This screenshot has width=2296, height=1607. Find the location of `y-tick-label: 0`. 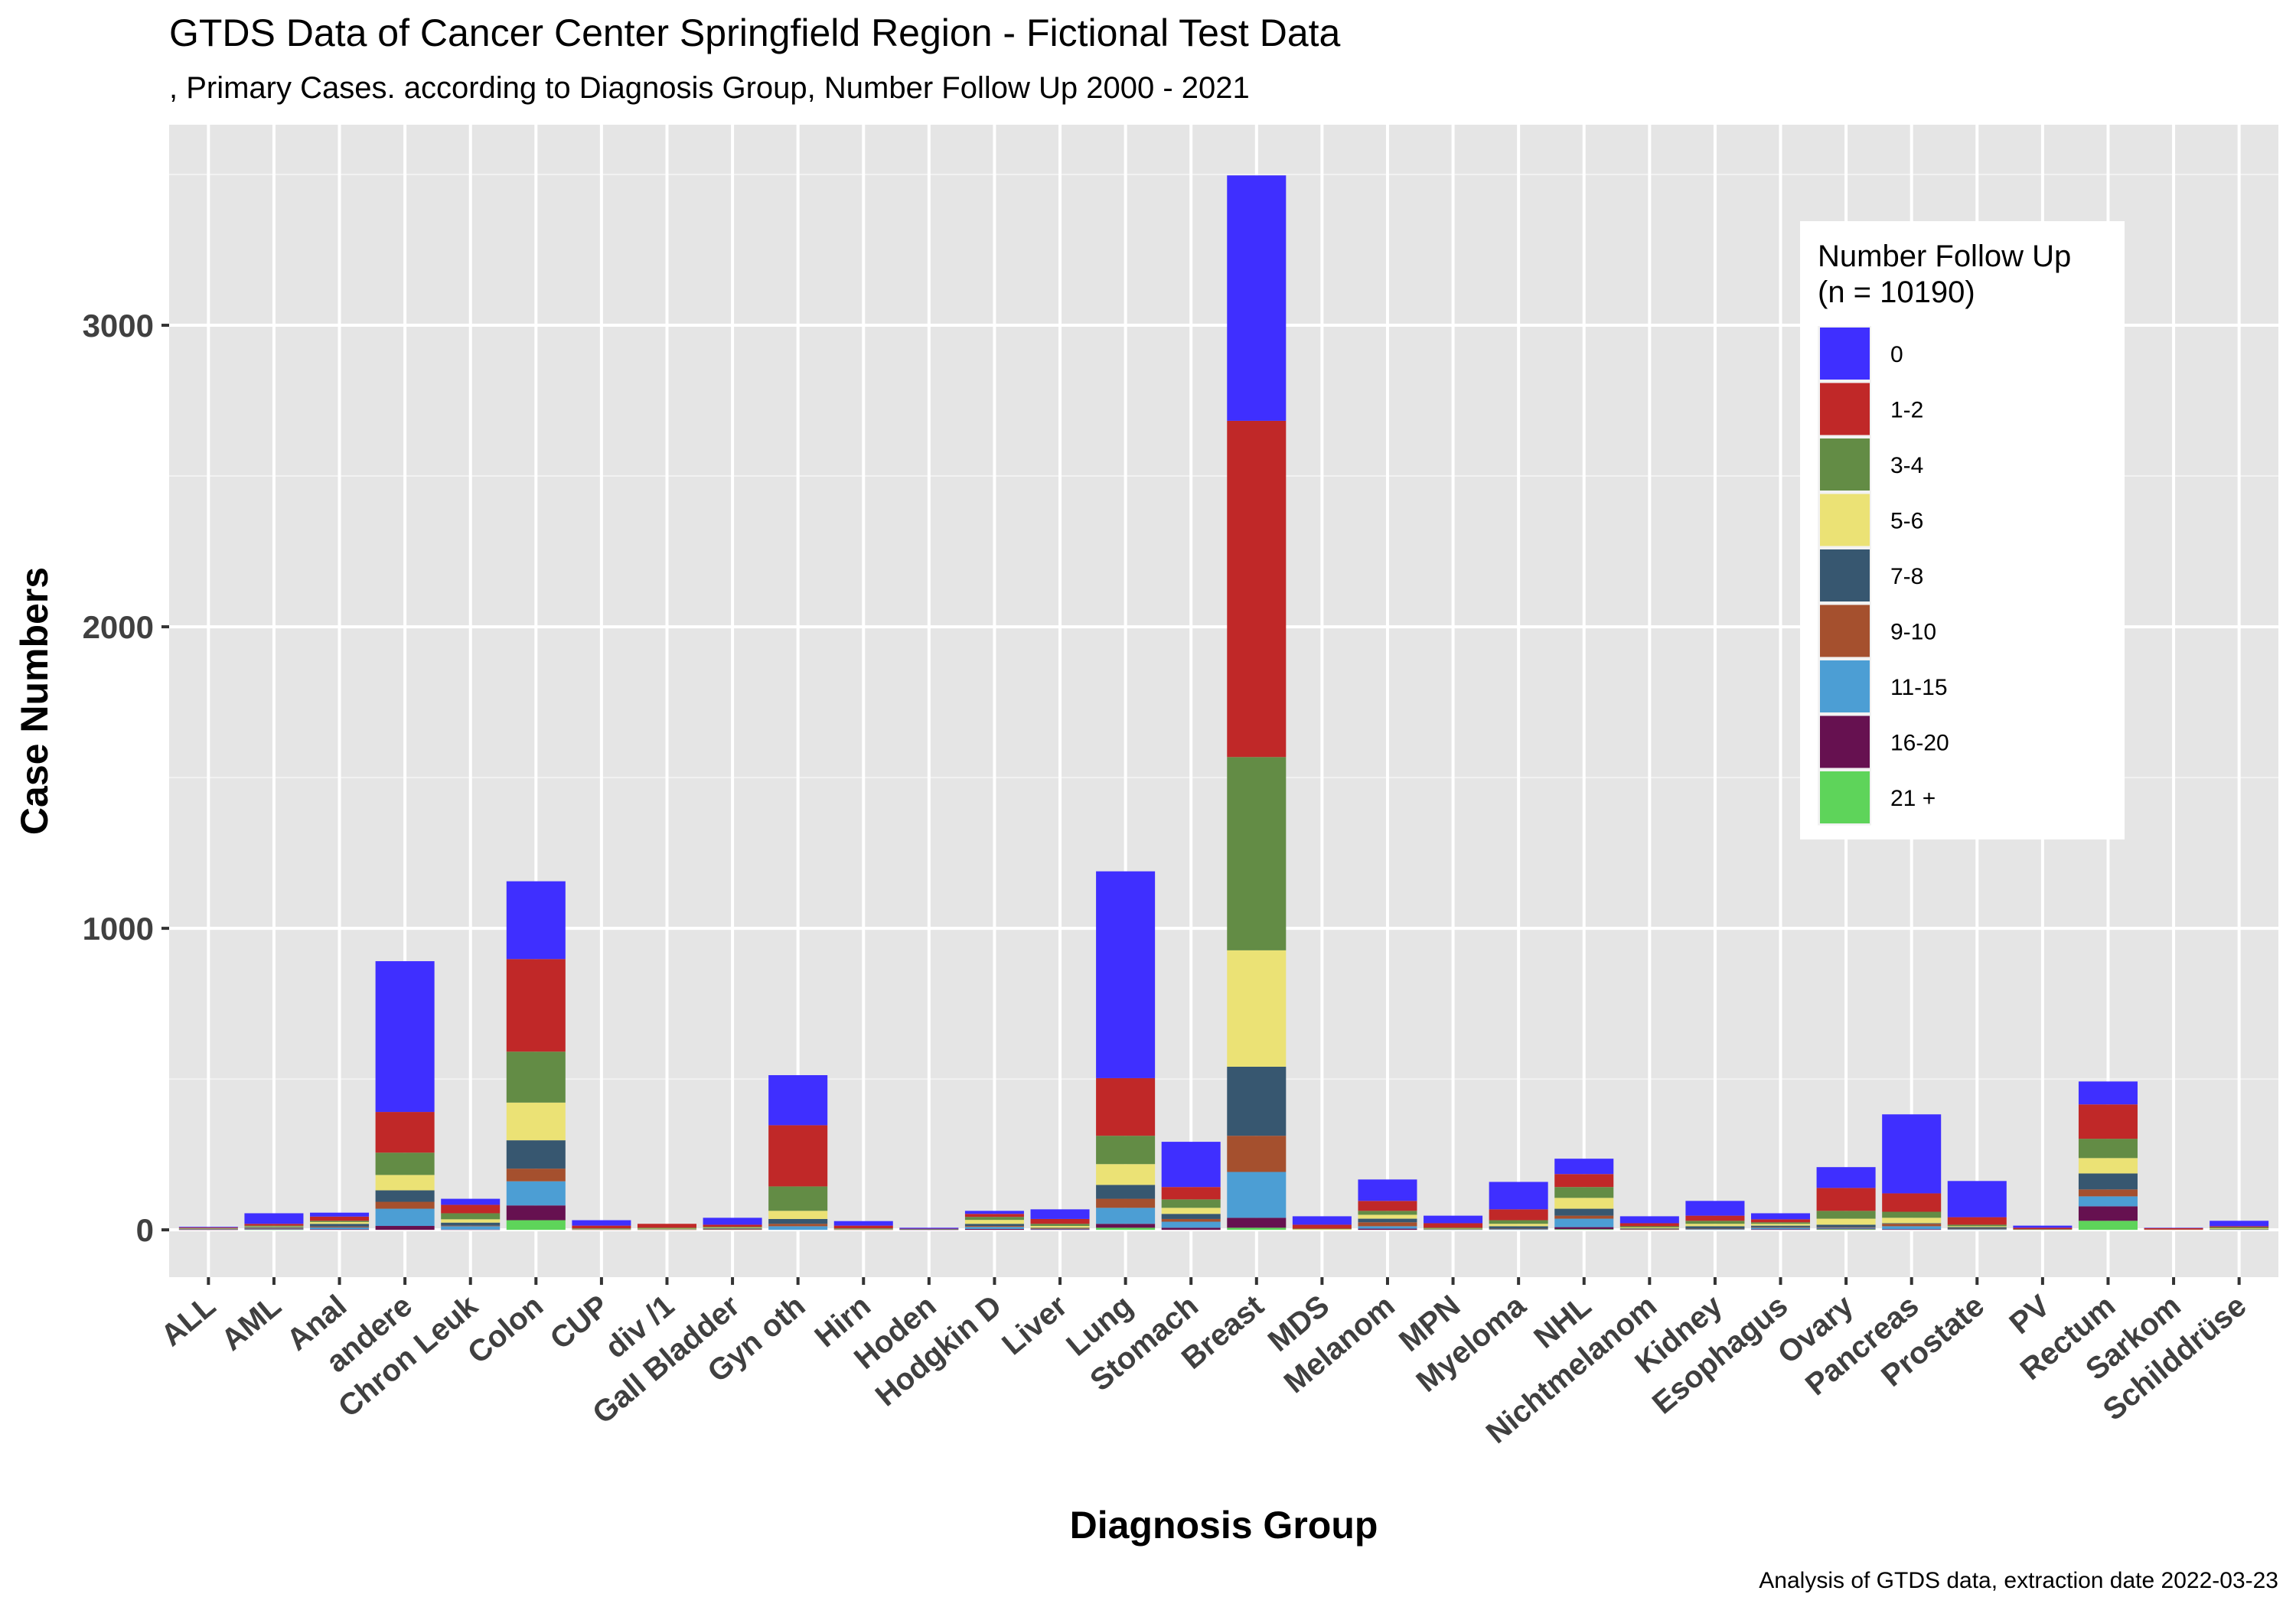

y-tick-label: 0 is located at coordinates (145, 1230).